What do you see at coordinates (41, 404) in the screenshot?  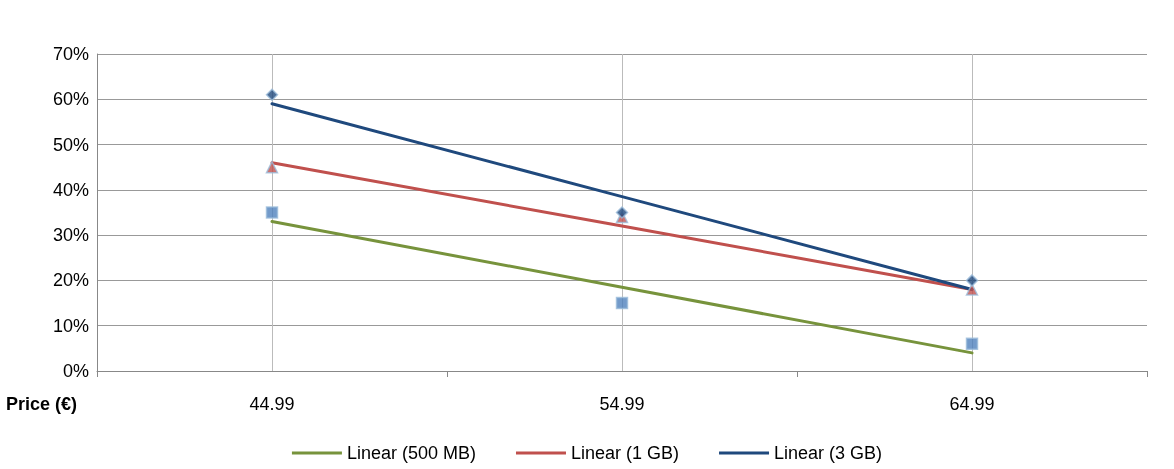 I see `x-axis-title: Price (€)` at bounding box center [41, 404].